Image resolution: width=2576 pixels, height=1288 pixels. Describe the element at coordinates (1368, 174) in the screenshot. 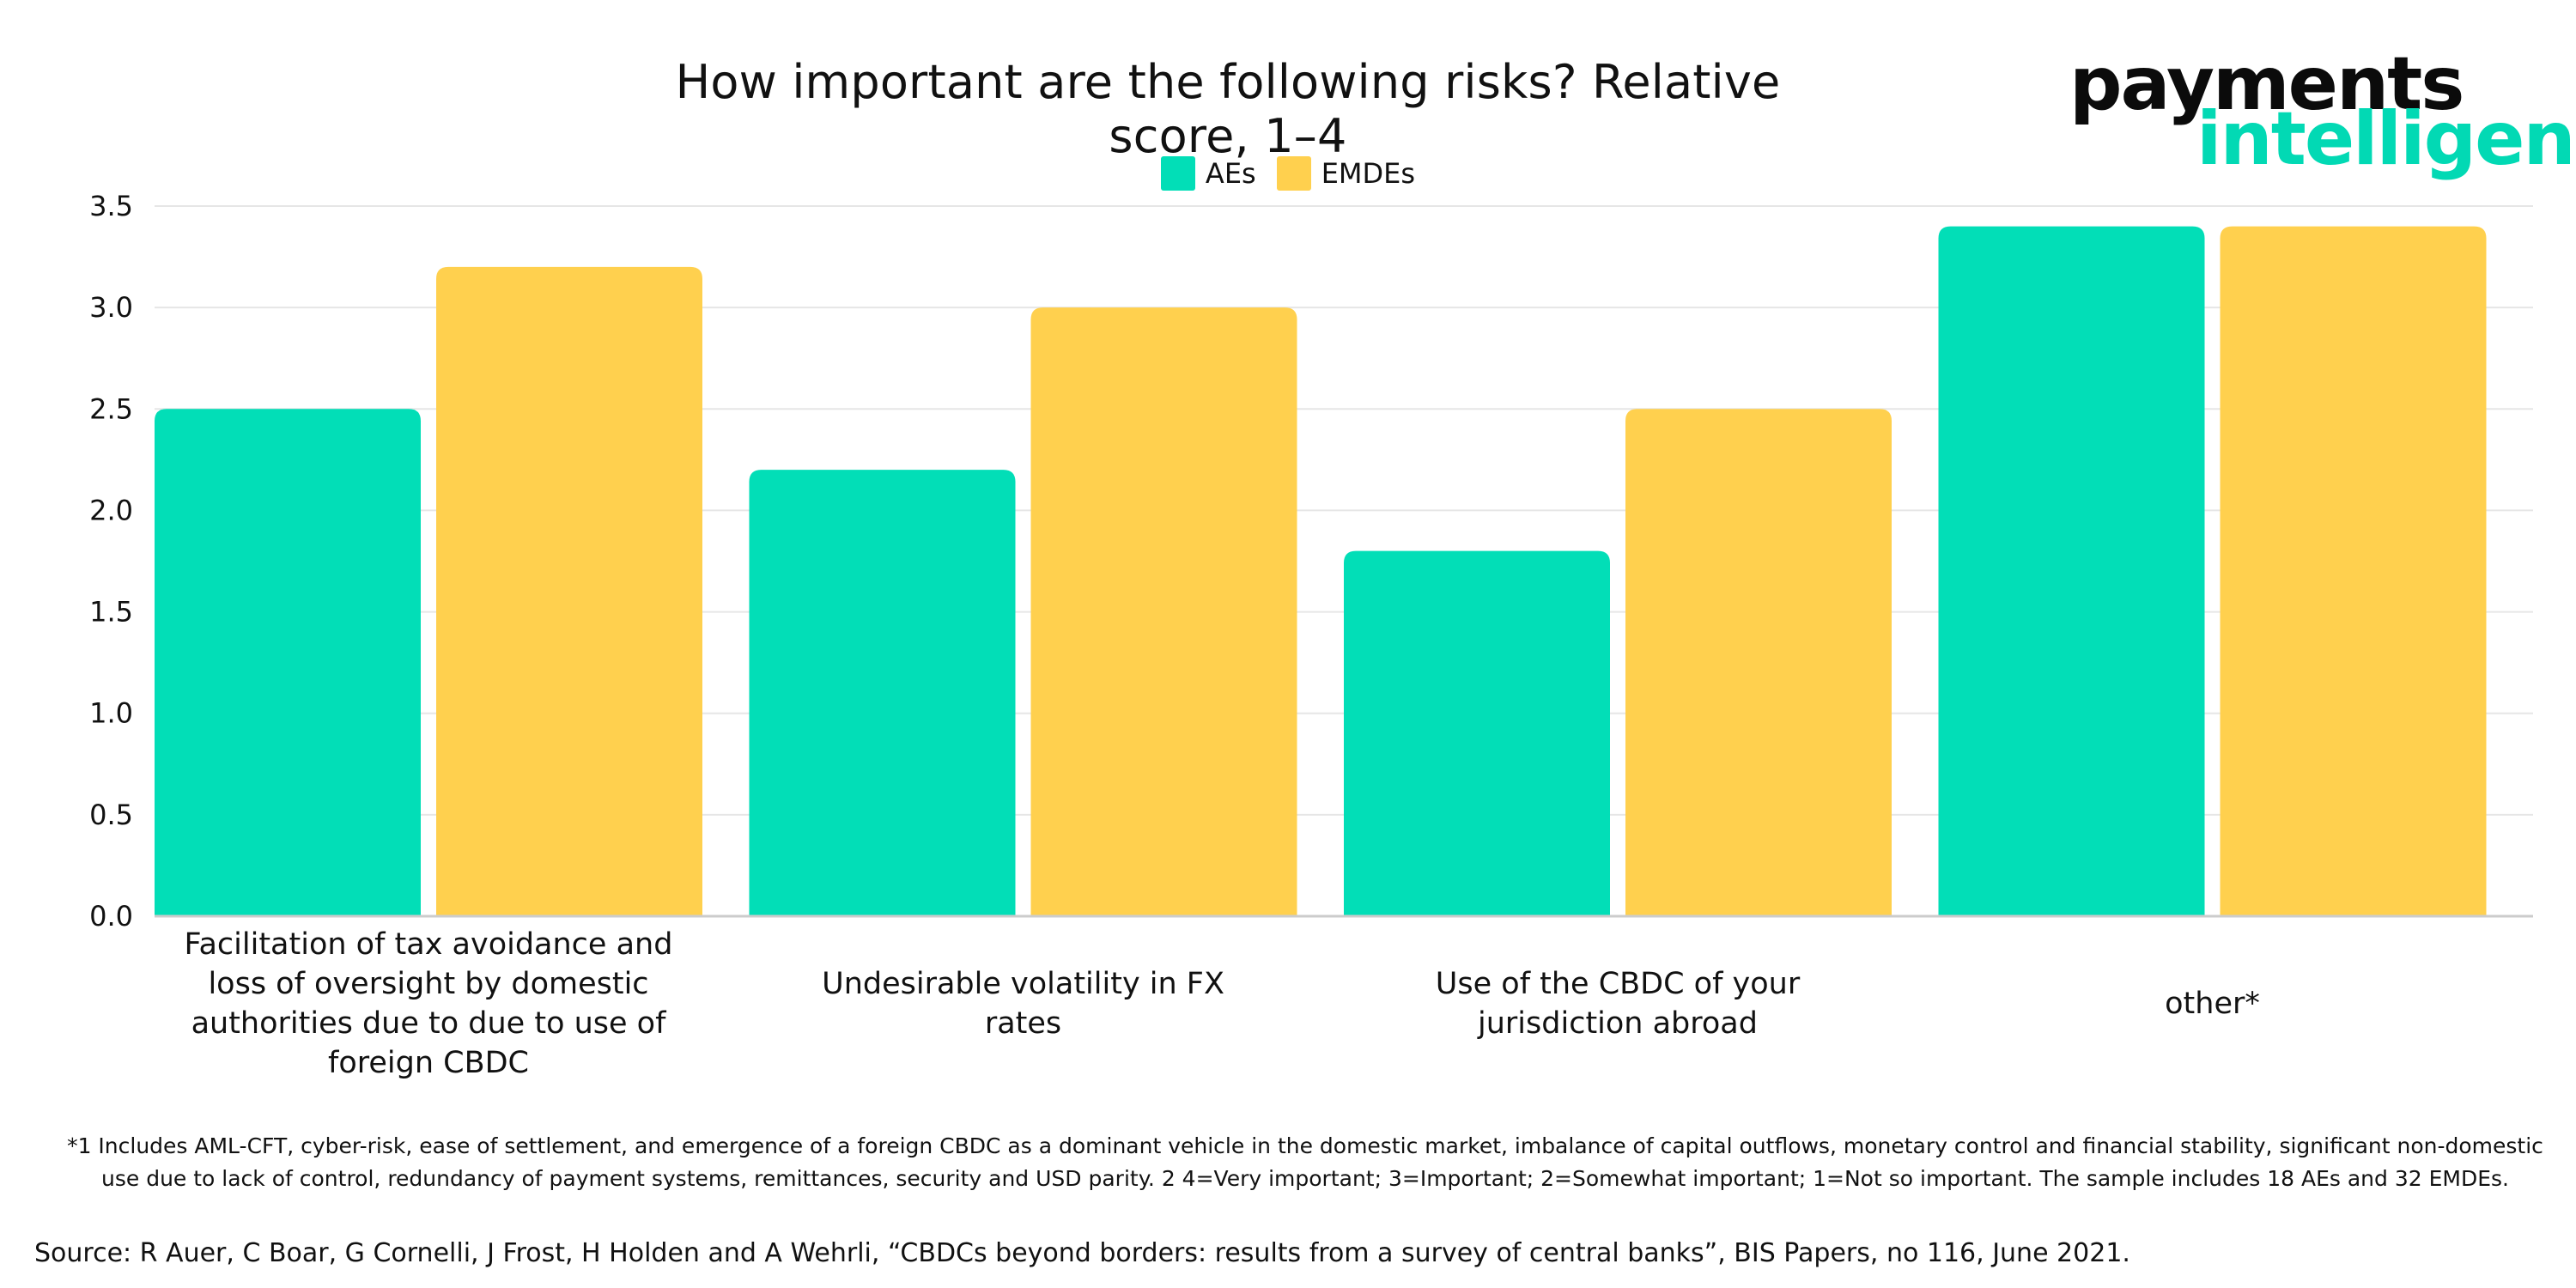

I see `legend-label-emdes: EMDEs` at that location.